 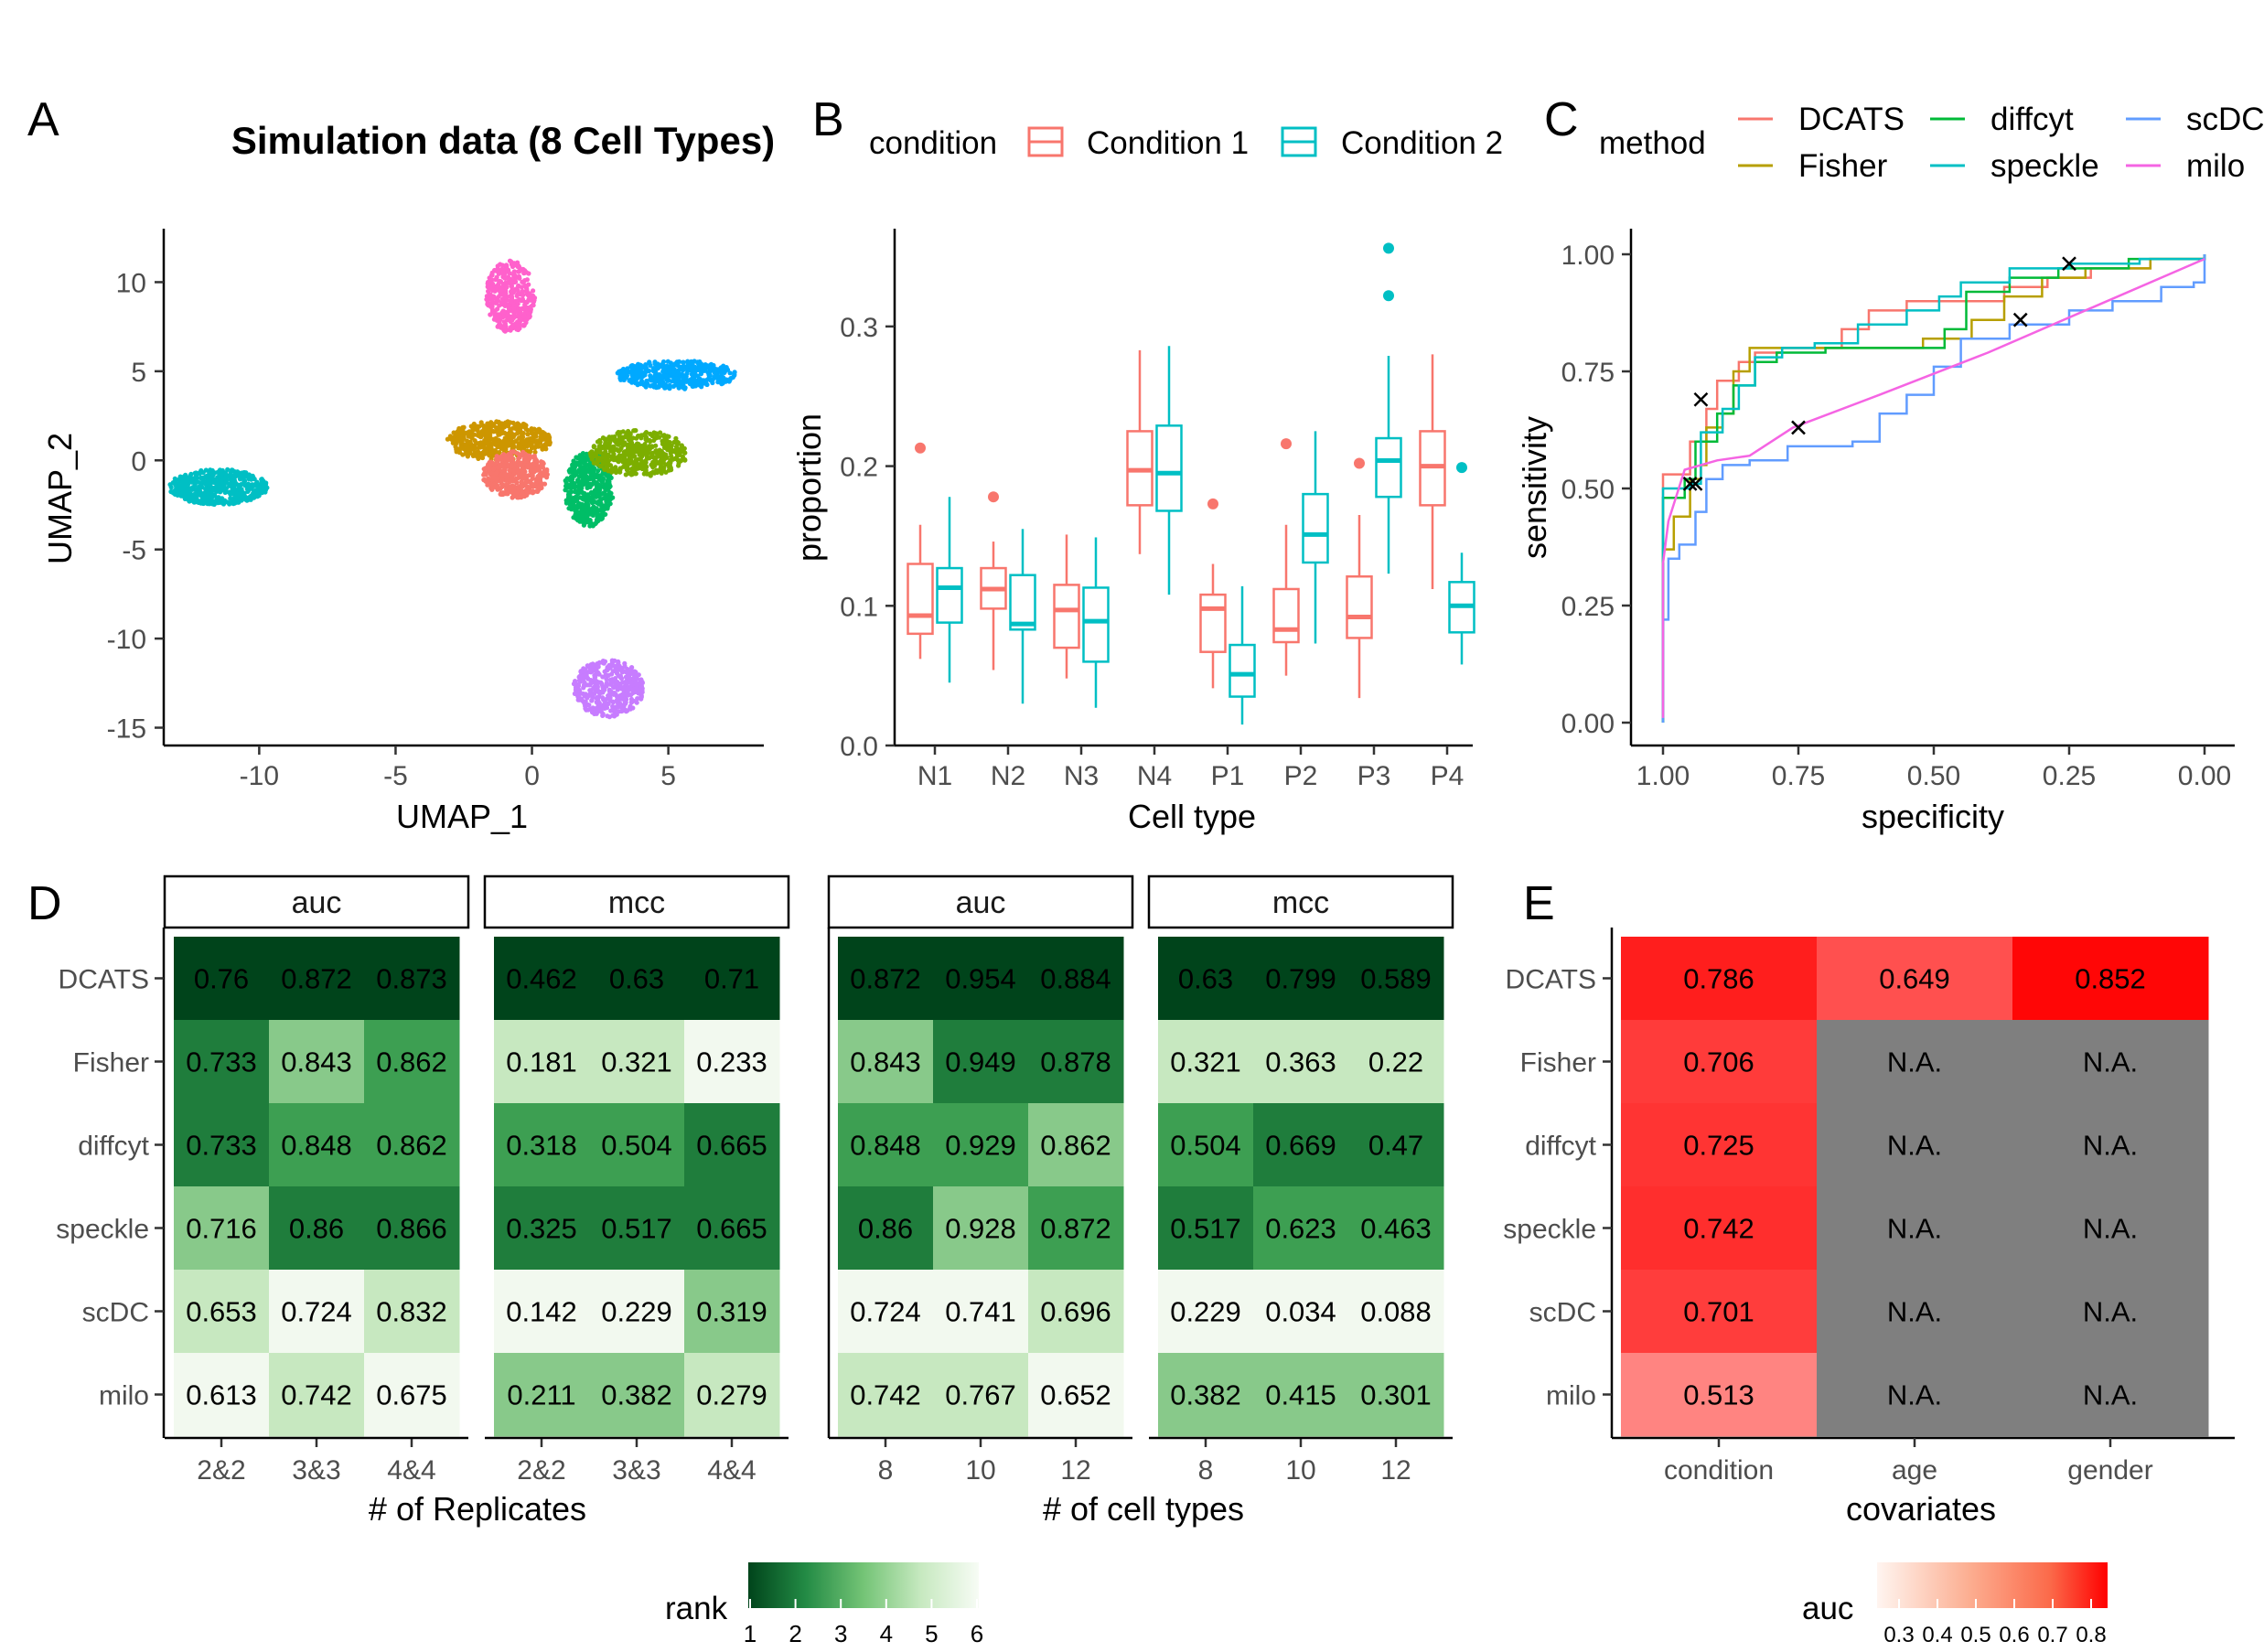 What do you see at coordinates (920, 448) in the screenshot?
I see `box-outlier` at bounding box center [920, 448].